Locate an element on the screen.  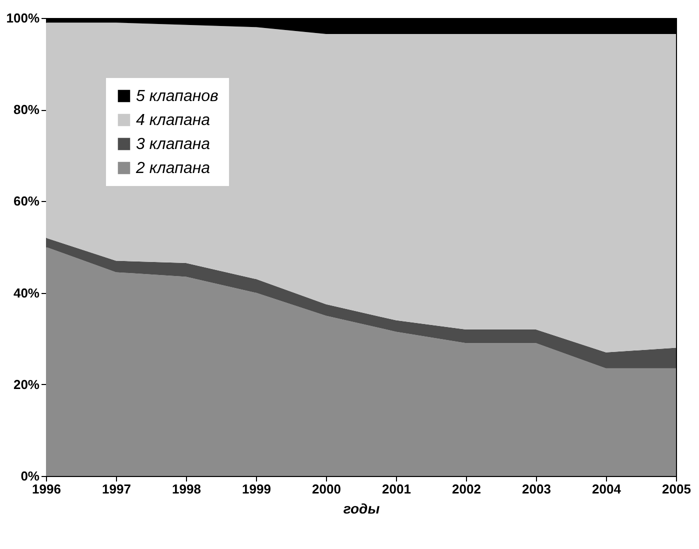
y-tick-label: 40% is located at coordinates (26, 292).